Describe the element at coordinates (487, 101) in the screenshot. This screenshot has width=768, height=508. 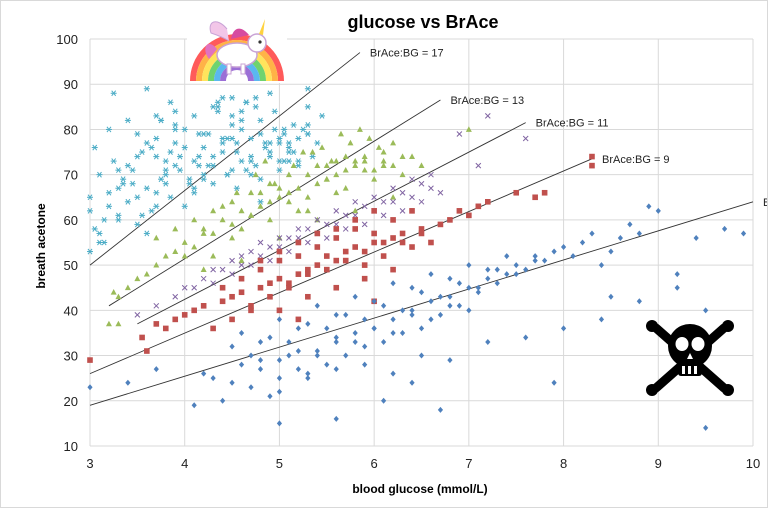
I see `reference-line-label: BrAce:BG = 13` at that location.